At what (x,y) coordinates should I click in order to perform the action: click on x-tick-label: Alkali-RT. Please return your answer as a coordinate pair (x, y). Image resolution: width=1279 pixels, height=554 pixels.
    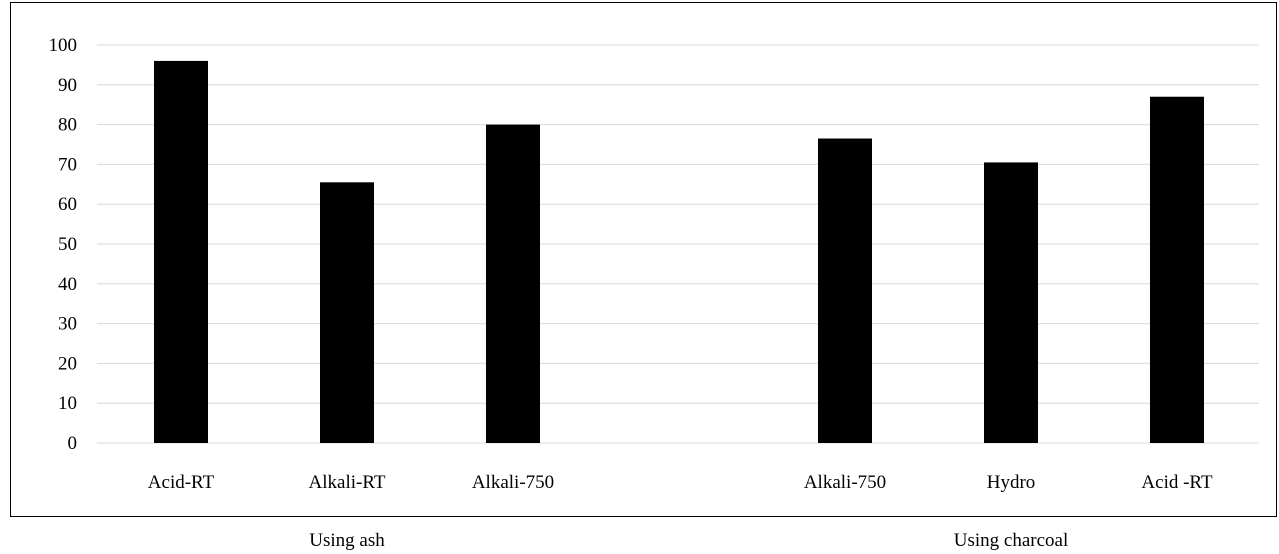
    Looking at the image, I should click on (347, 482).